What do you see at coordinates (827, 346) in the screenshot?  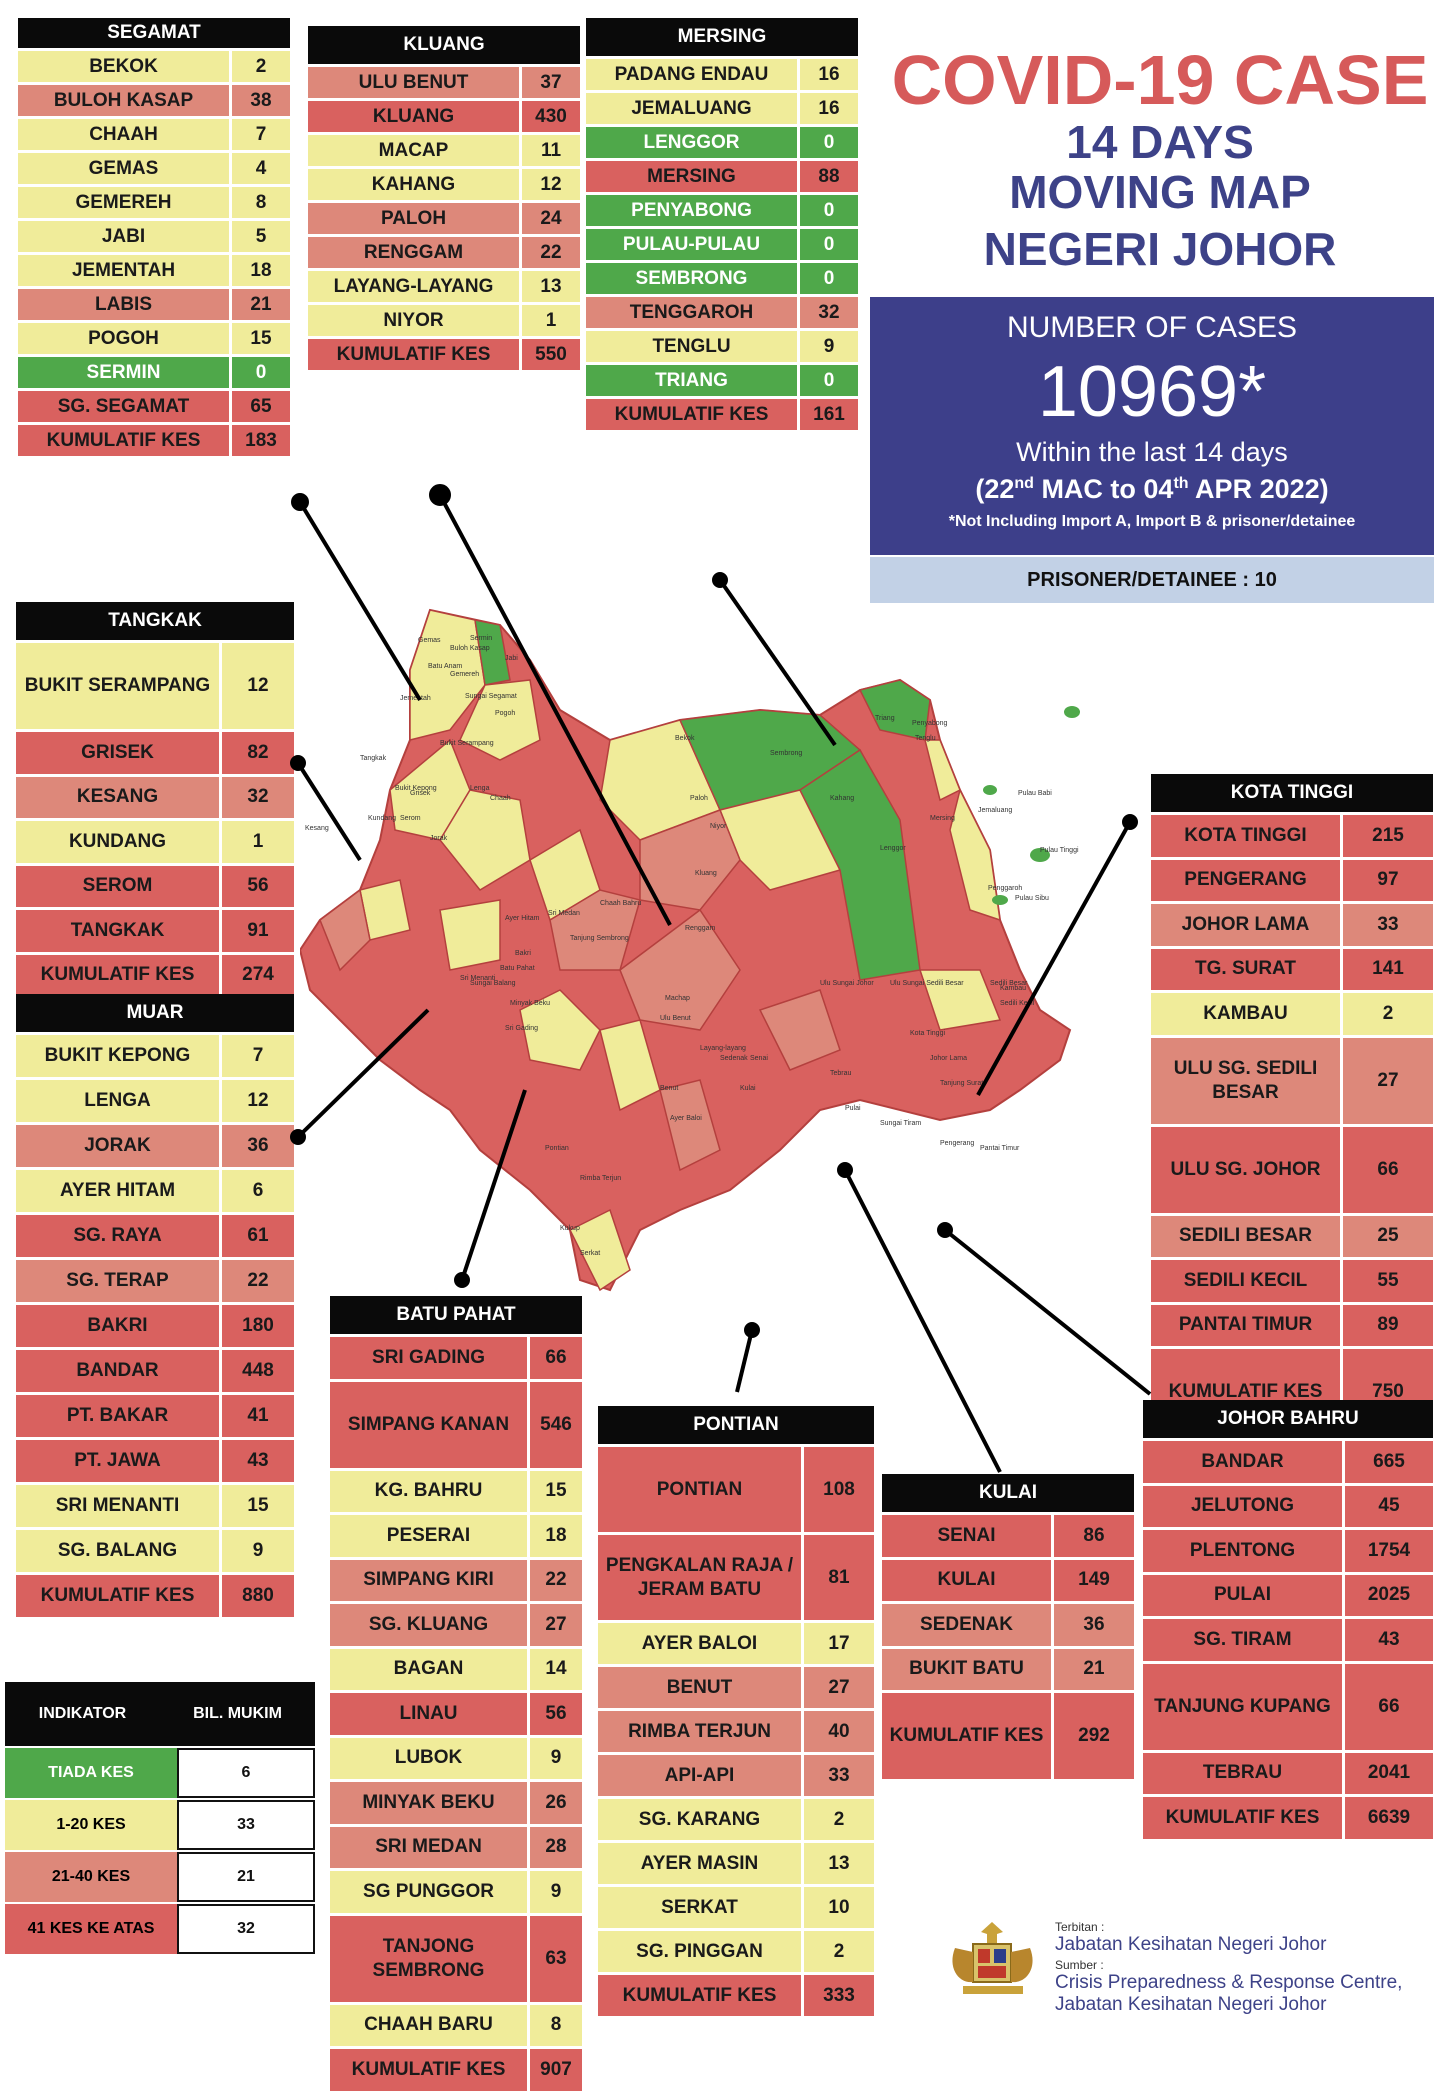 I see `case-count: 9` at bounding box center [827, 346].